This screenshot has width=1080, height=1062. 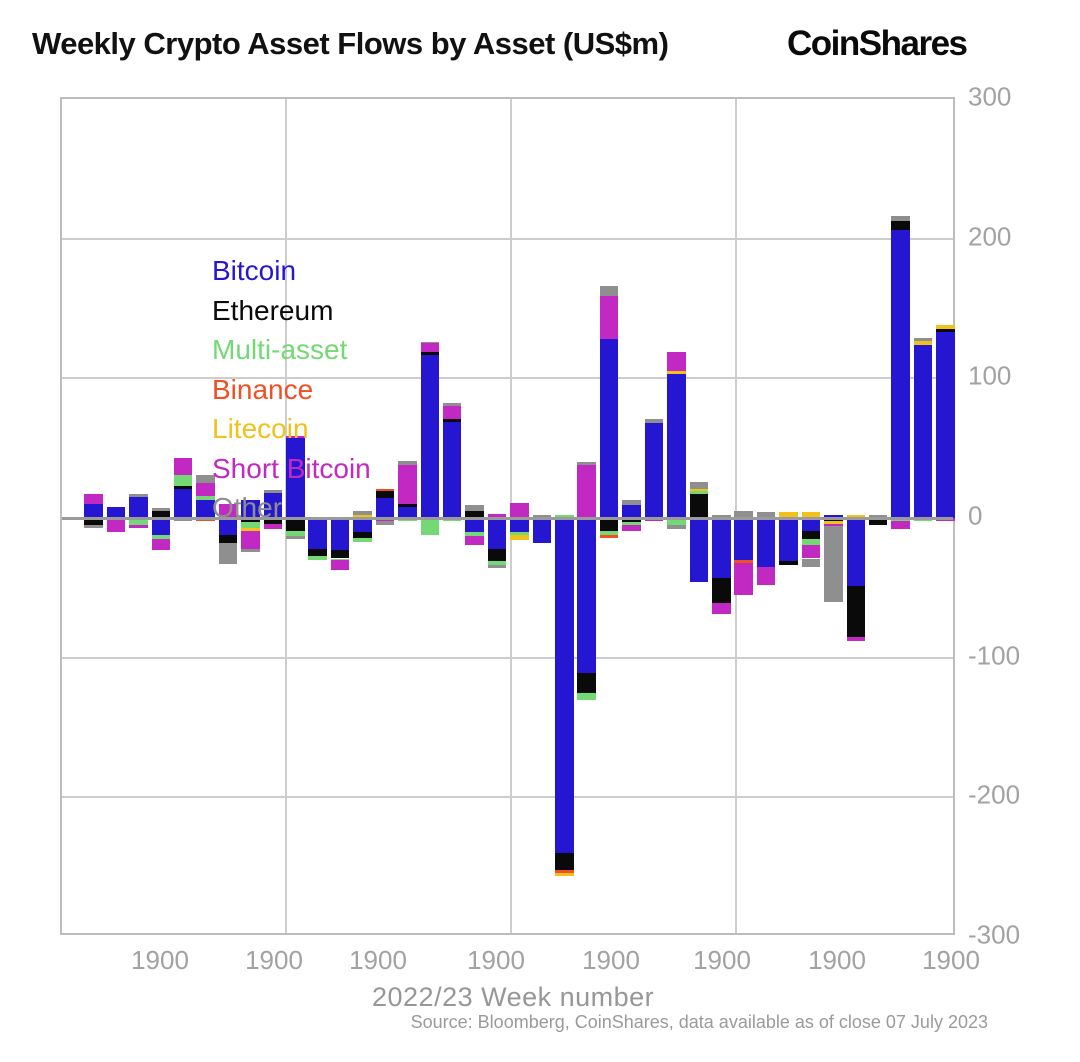 I want to click on bar-8-multi-asset, so click(x=250, y=525).